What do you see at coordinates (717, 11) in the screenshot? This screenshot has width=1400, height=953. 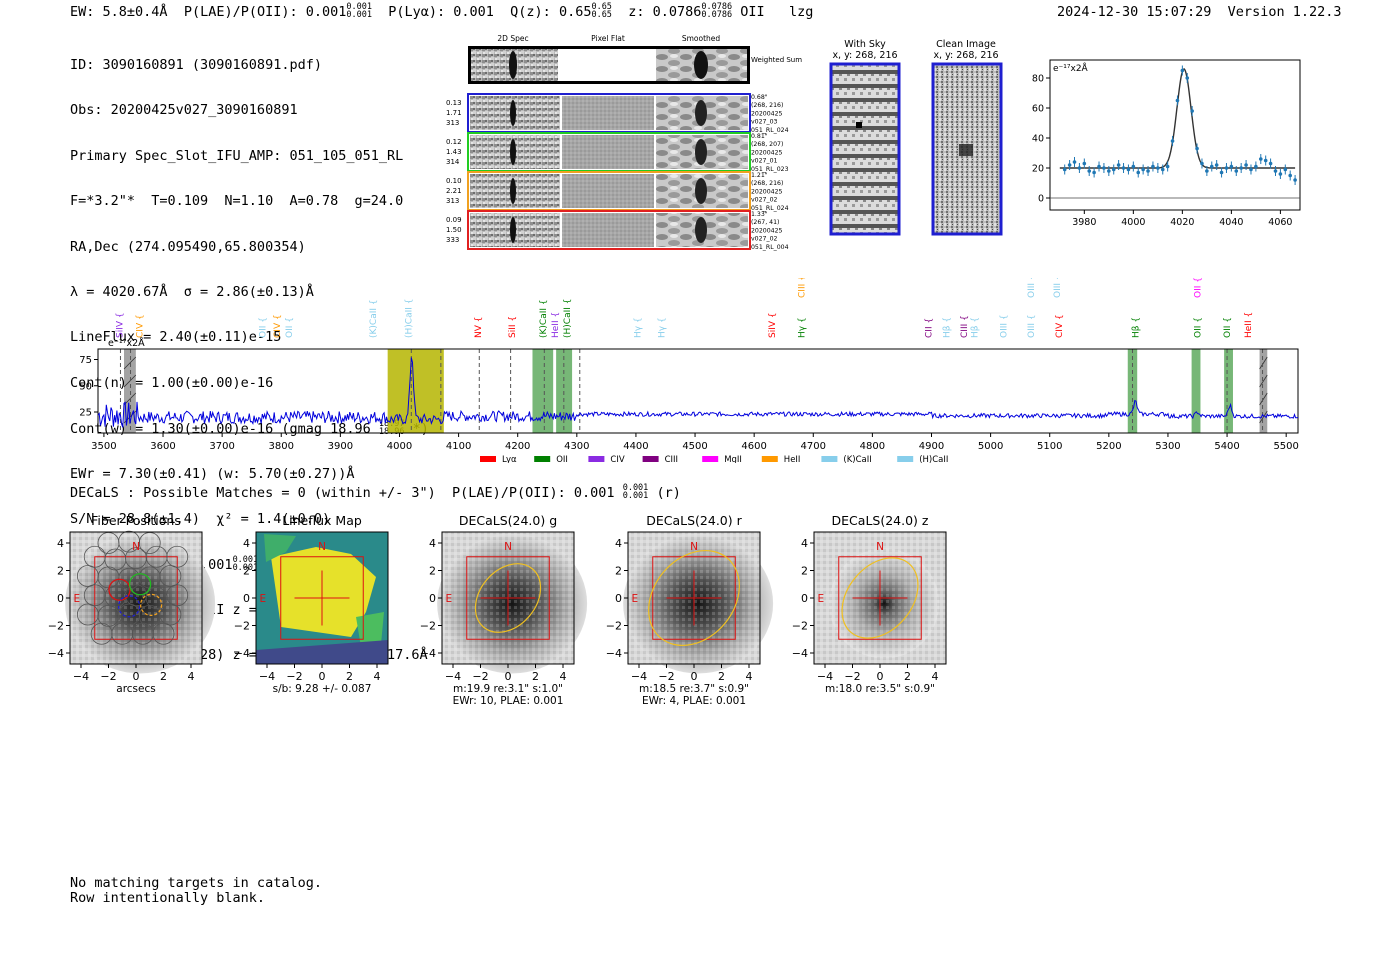 I see `header-z-range: 0.0786 0.0786` at bounding box center [717, 11].